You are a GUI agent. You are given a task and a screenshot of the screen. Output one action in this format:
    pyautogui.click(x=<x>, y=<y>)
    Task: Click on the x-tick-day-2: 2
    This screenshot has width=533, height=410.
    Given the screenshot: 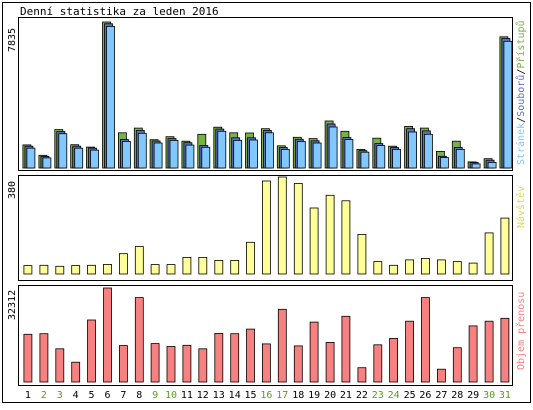 What is the action you would take?
    pyautogui.click(x=44, y=395)
    